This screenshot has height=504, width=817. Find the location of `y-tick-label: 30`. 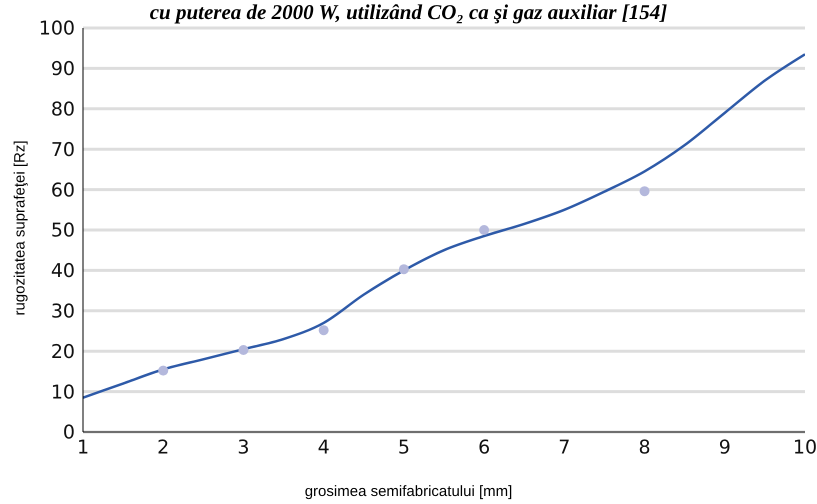

y-tick-label: 30 is located at coordinates (62, 311).